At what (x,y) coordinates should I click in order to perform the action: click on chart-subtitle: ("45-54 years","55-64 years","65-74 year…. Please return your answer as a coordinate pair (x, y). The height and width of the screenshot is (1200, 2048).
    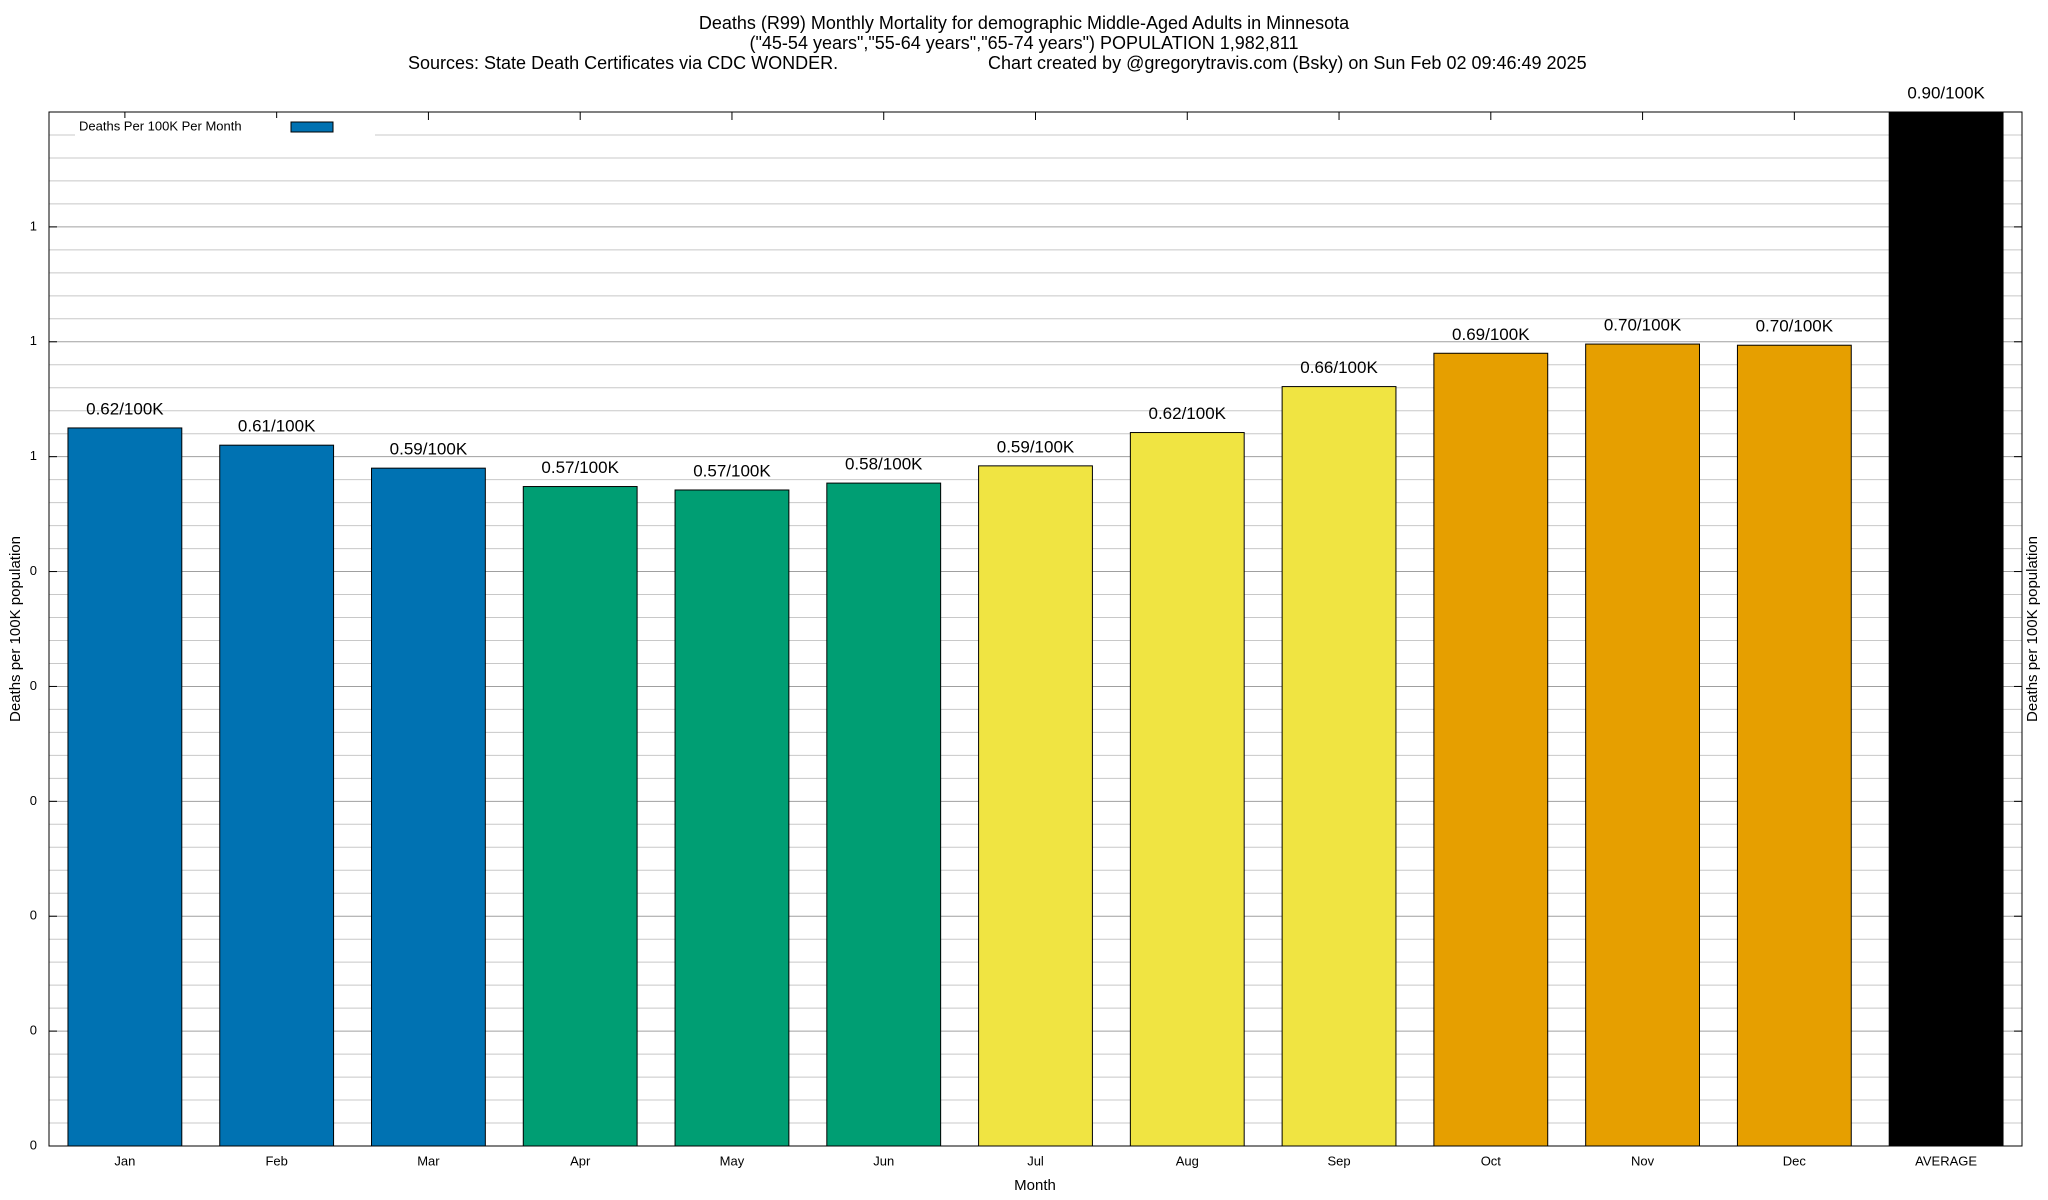
    Looking at the image, I should click on (1024, 43).